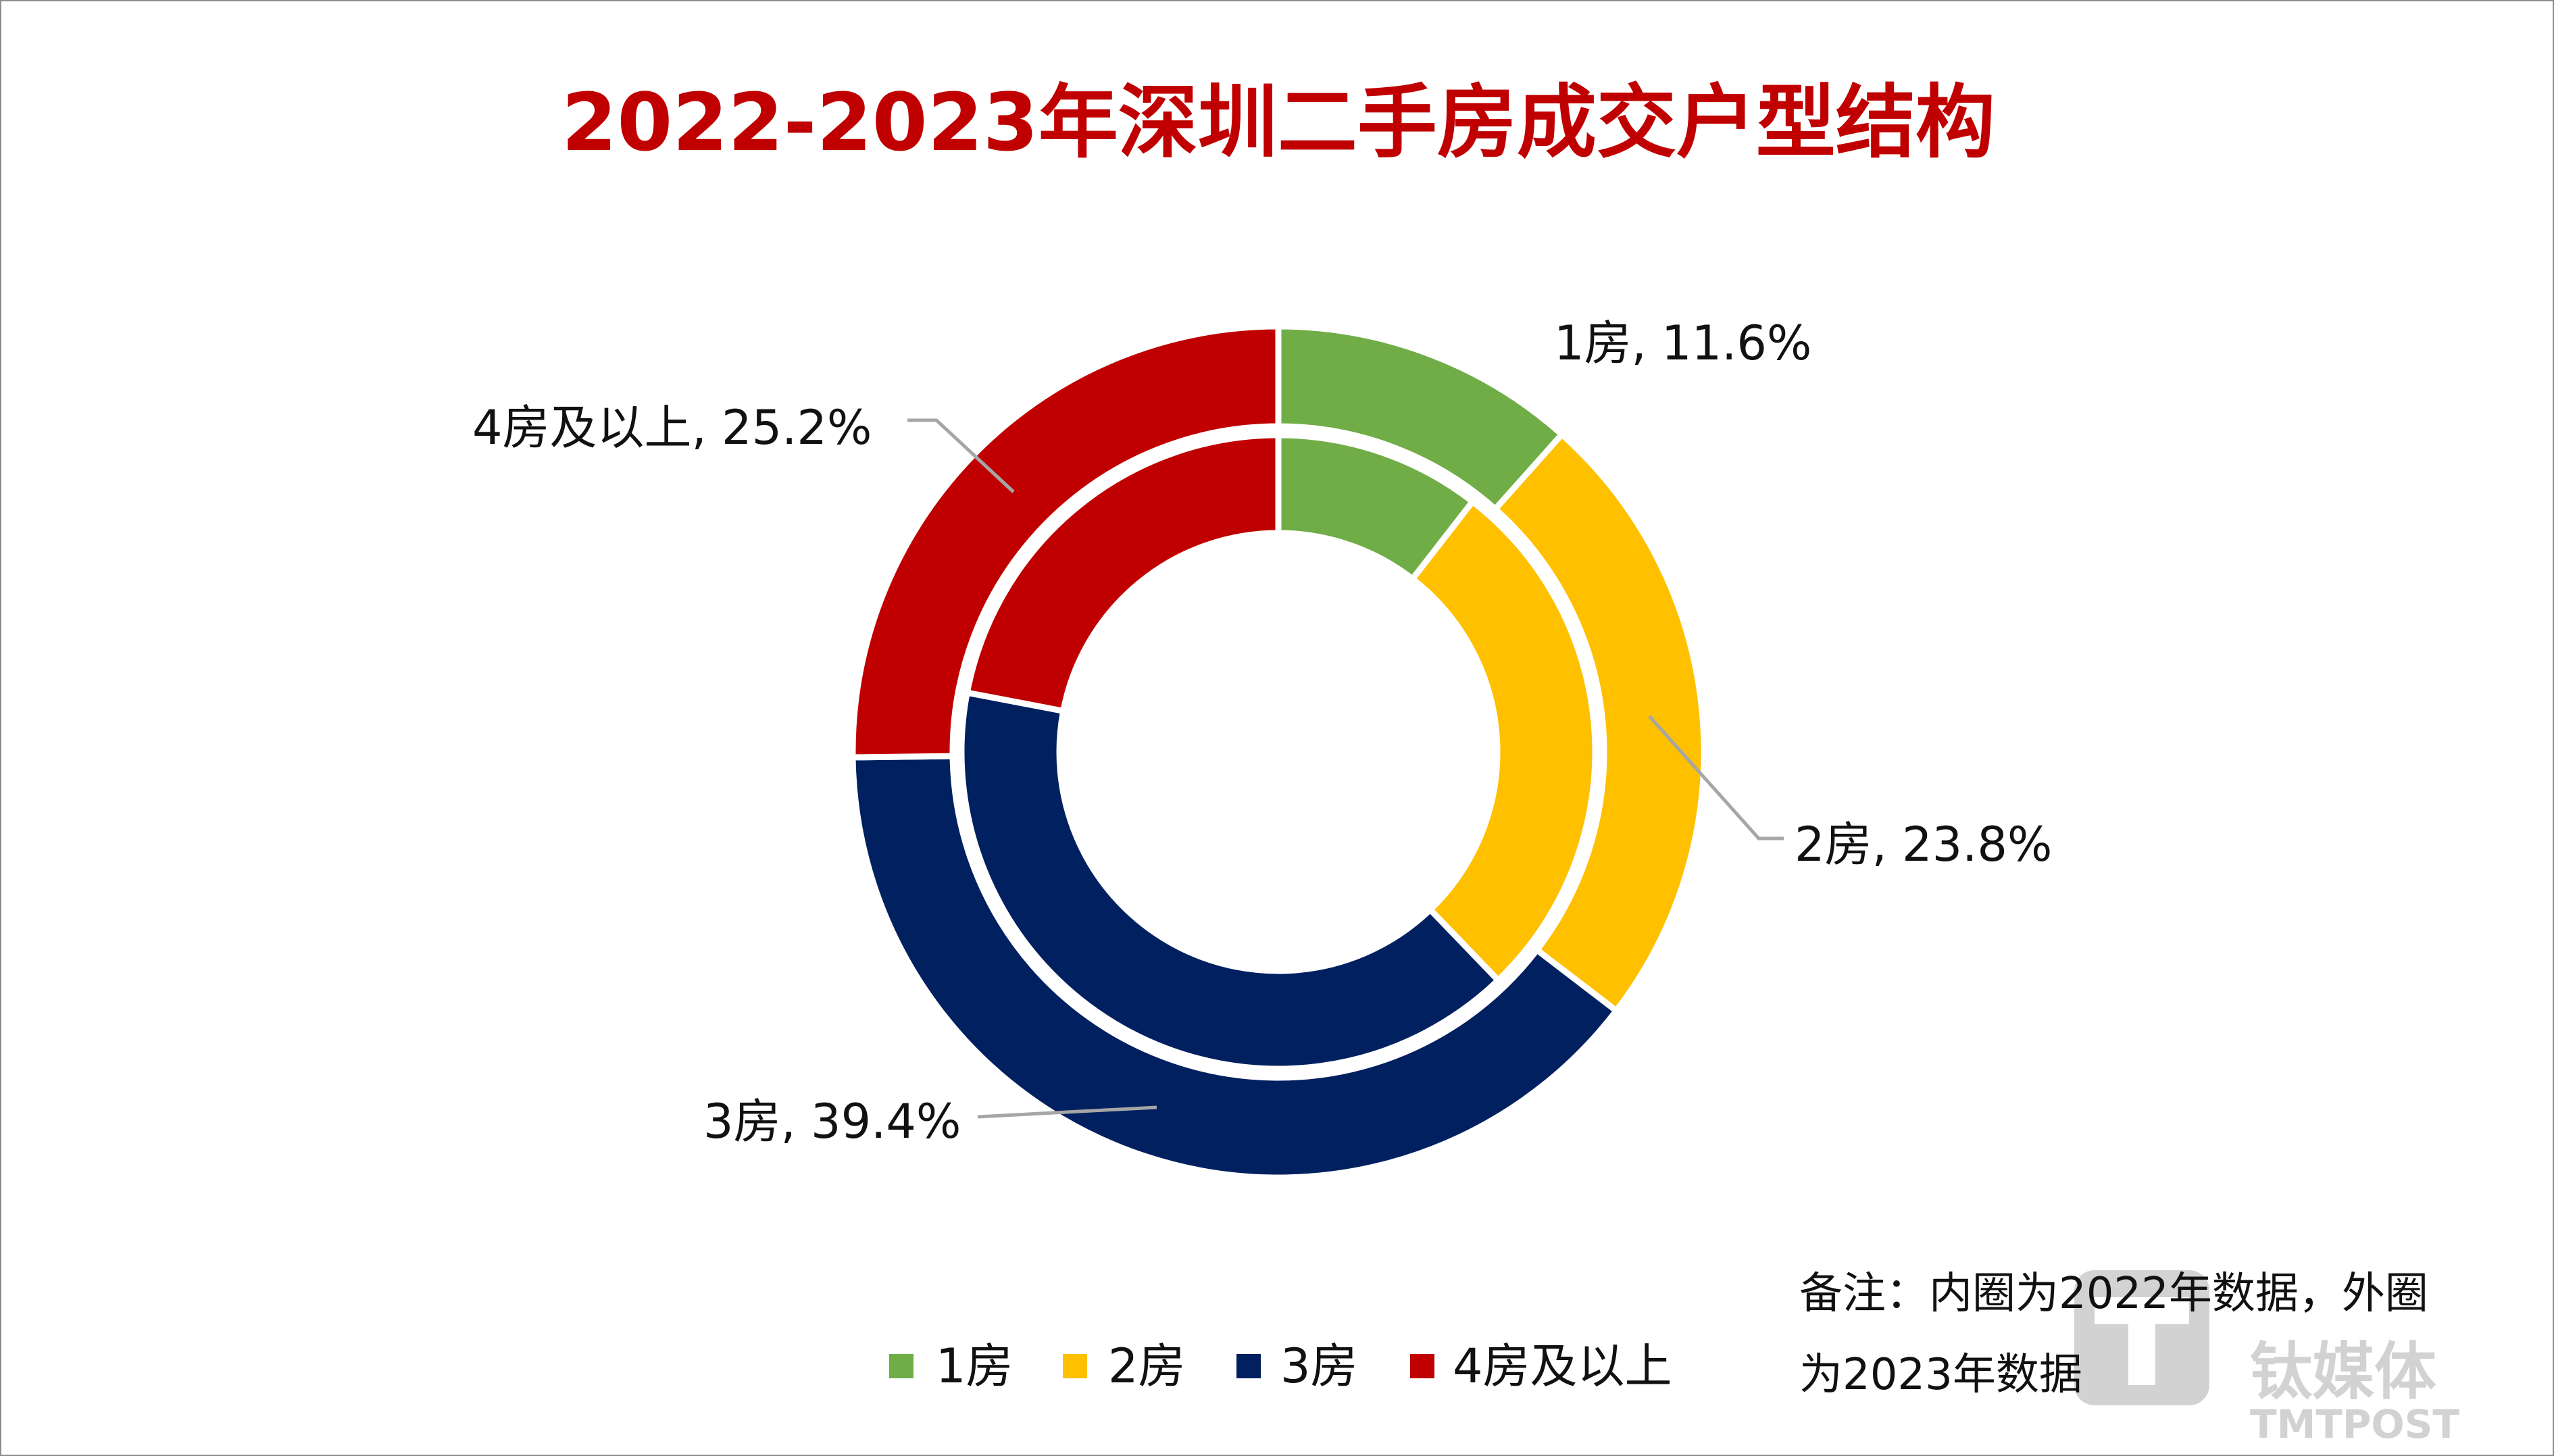 The image size is (2554, 1456). Describe the element at coordinates (2113, 1294) in the screenshot. I see `chart-note-line1: 备注：内圈为2022年数据，外圈` at that location.